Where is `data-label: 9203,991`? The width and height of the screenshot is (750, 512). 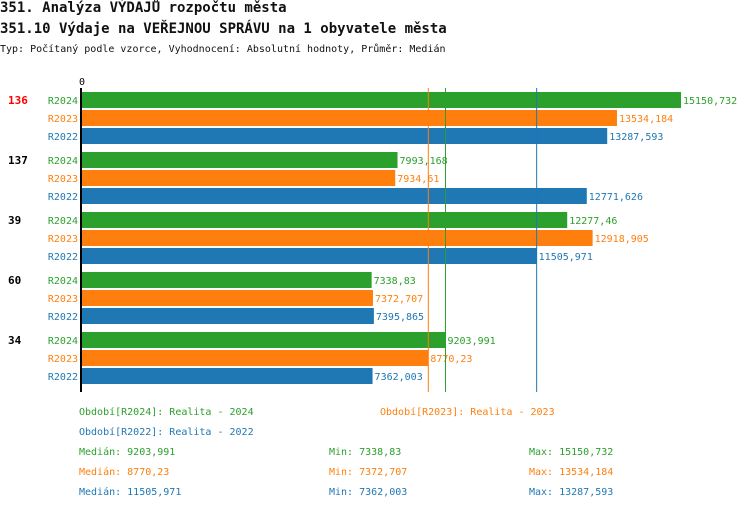 data-label: 9203,991 is located at coordinates (471, 341).